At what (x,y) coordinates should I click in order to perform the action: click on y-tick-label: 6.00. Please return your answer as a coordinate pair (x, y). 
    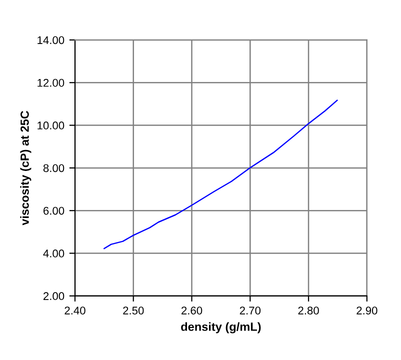
    Looking at the image, I should click on (54, 210).